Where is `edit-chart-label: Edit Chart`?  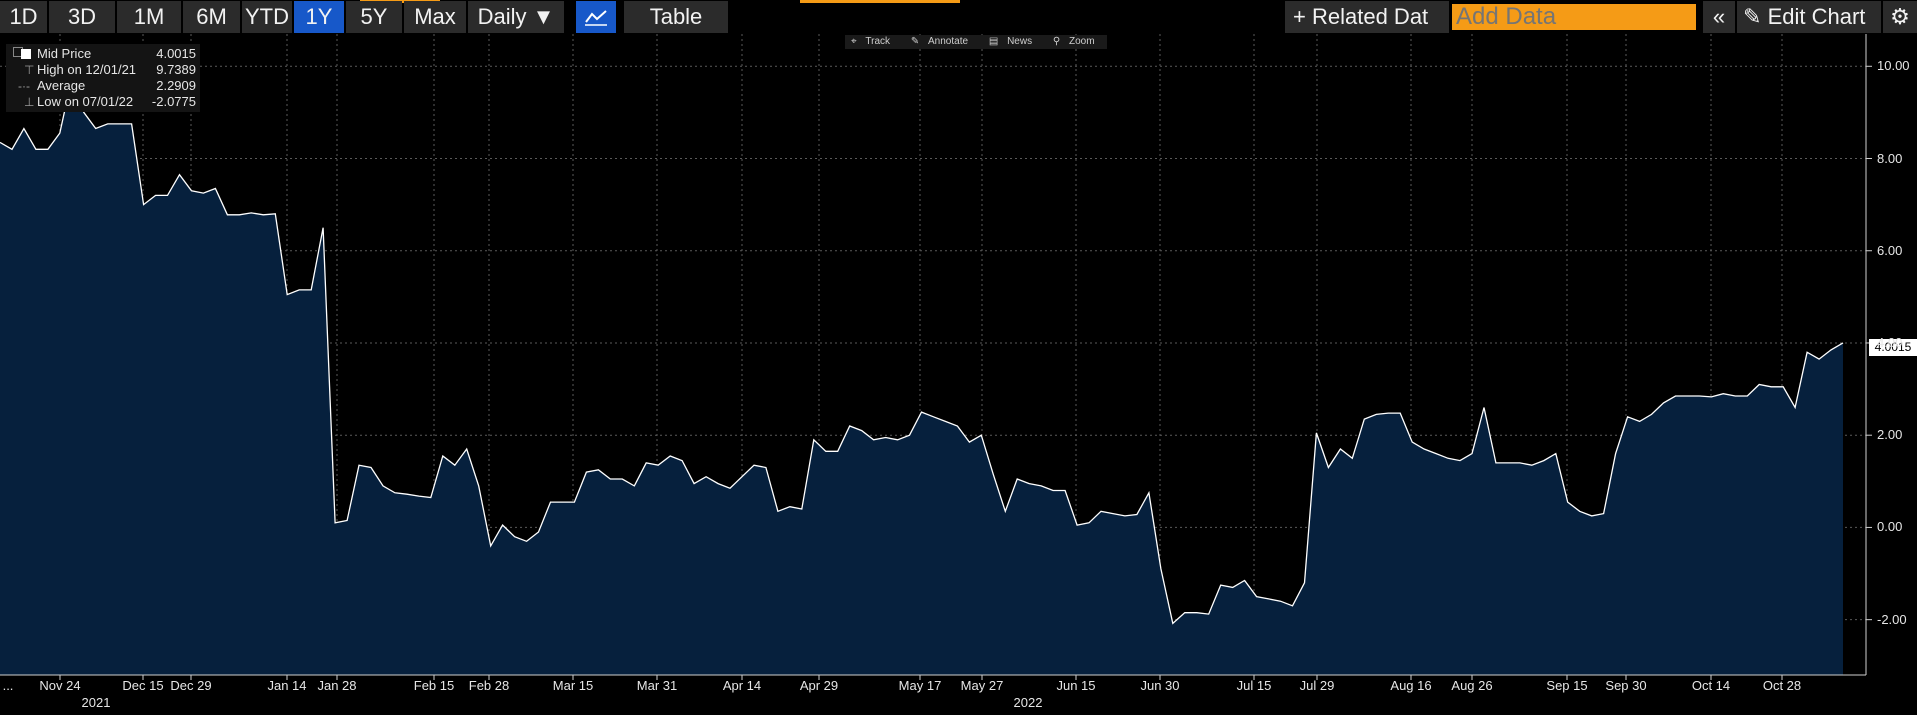
edit-chart-label: Edit Chart is located at coordinates (1816, 16).